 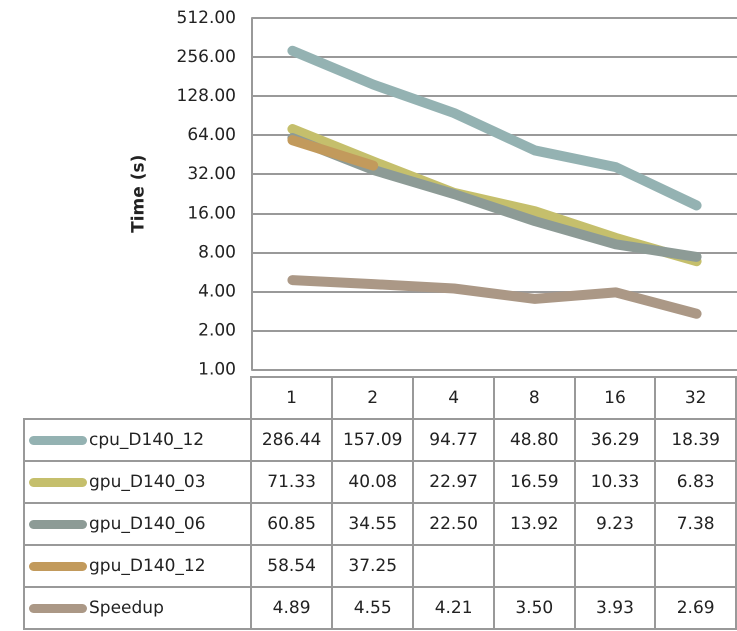 What do you see at coordinates (291, 398) in the screenshot?
I see `x-tick-label: 1` at bounding box center [291, 398].